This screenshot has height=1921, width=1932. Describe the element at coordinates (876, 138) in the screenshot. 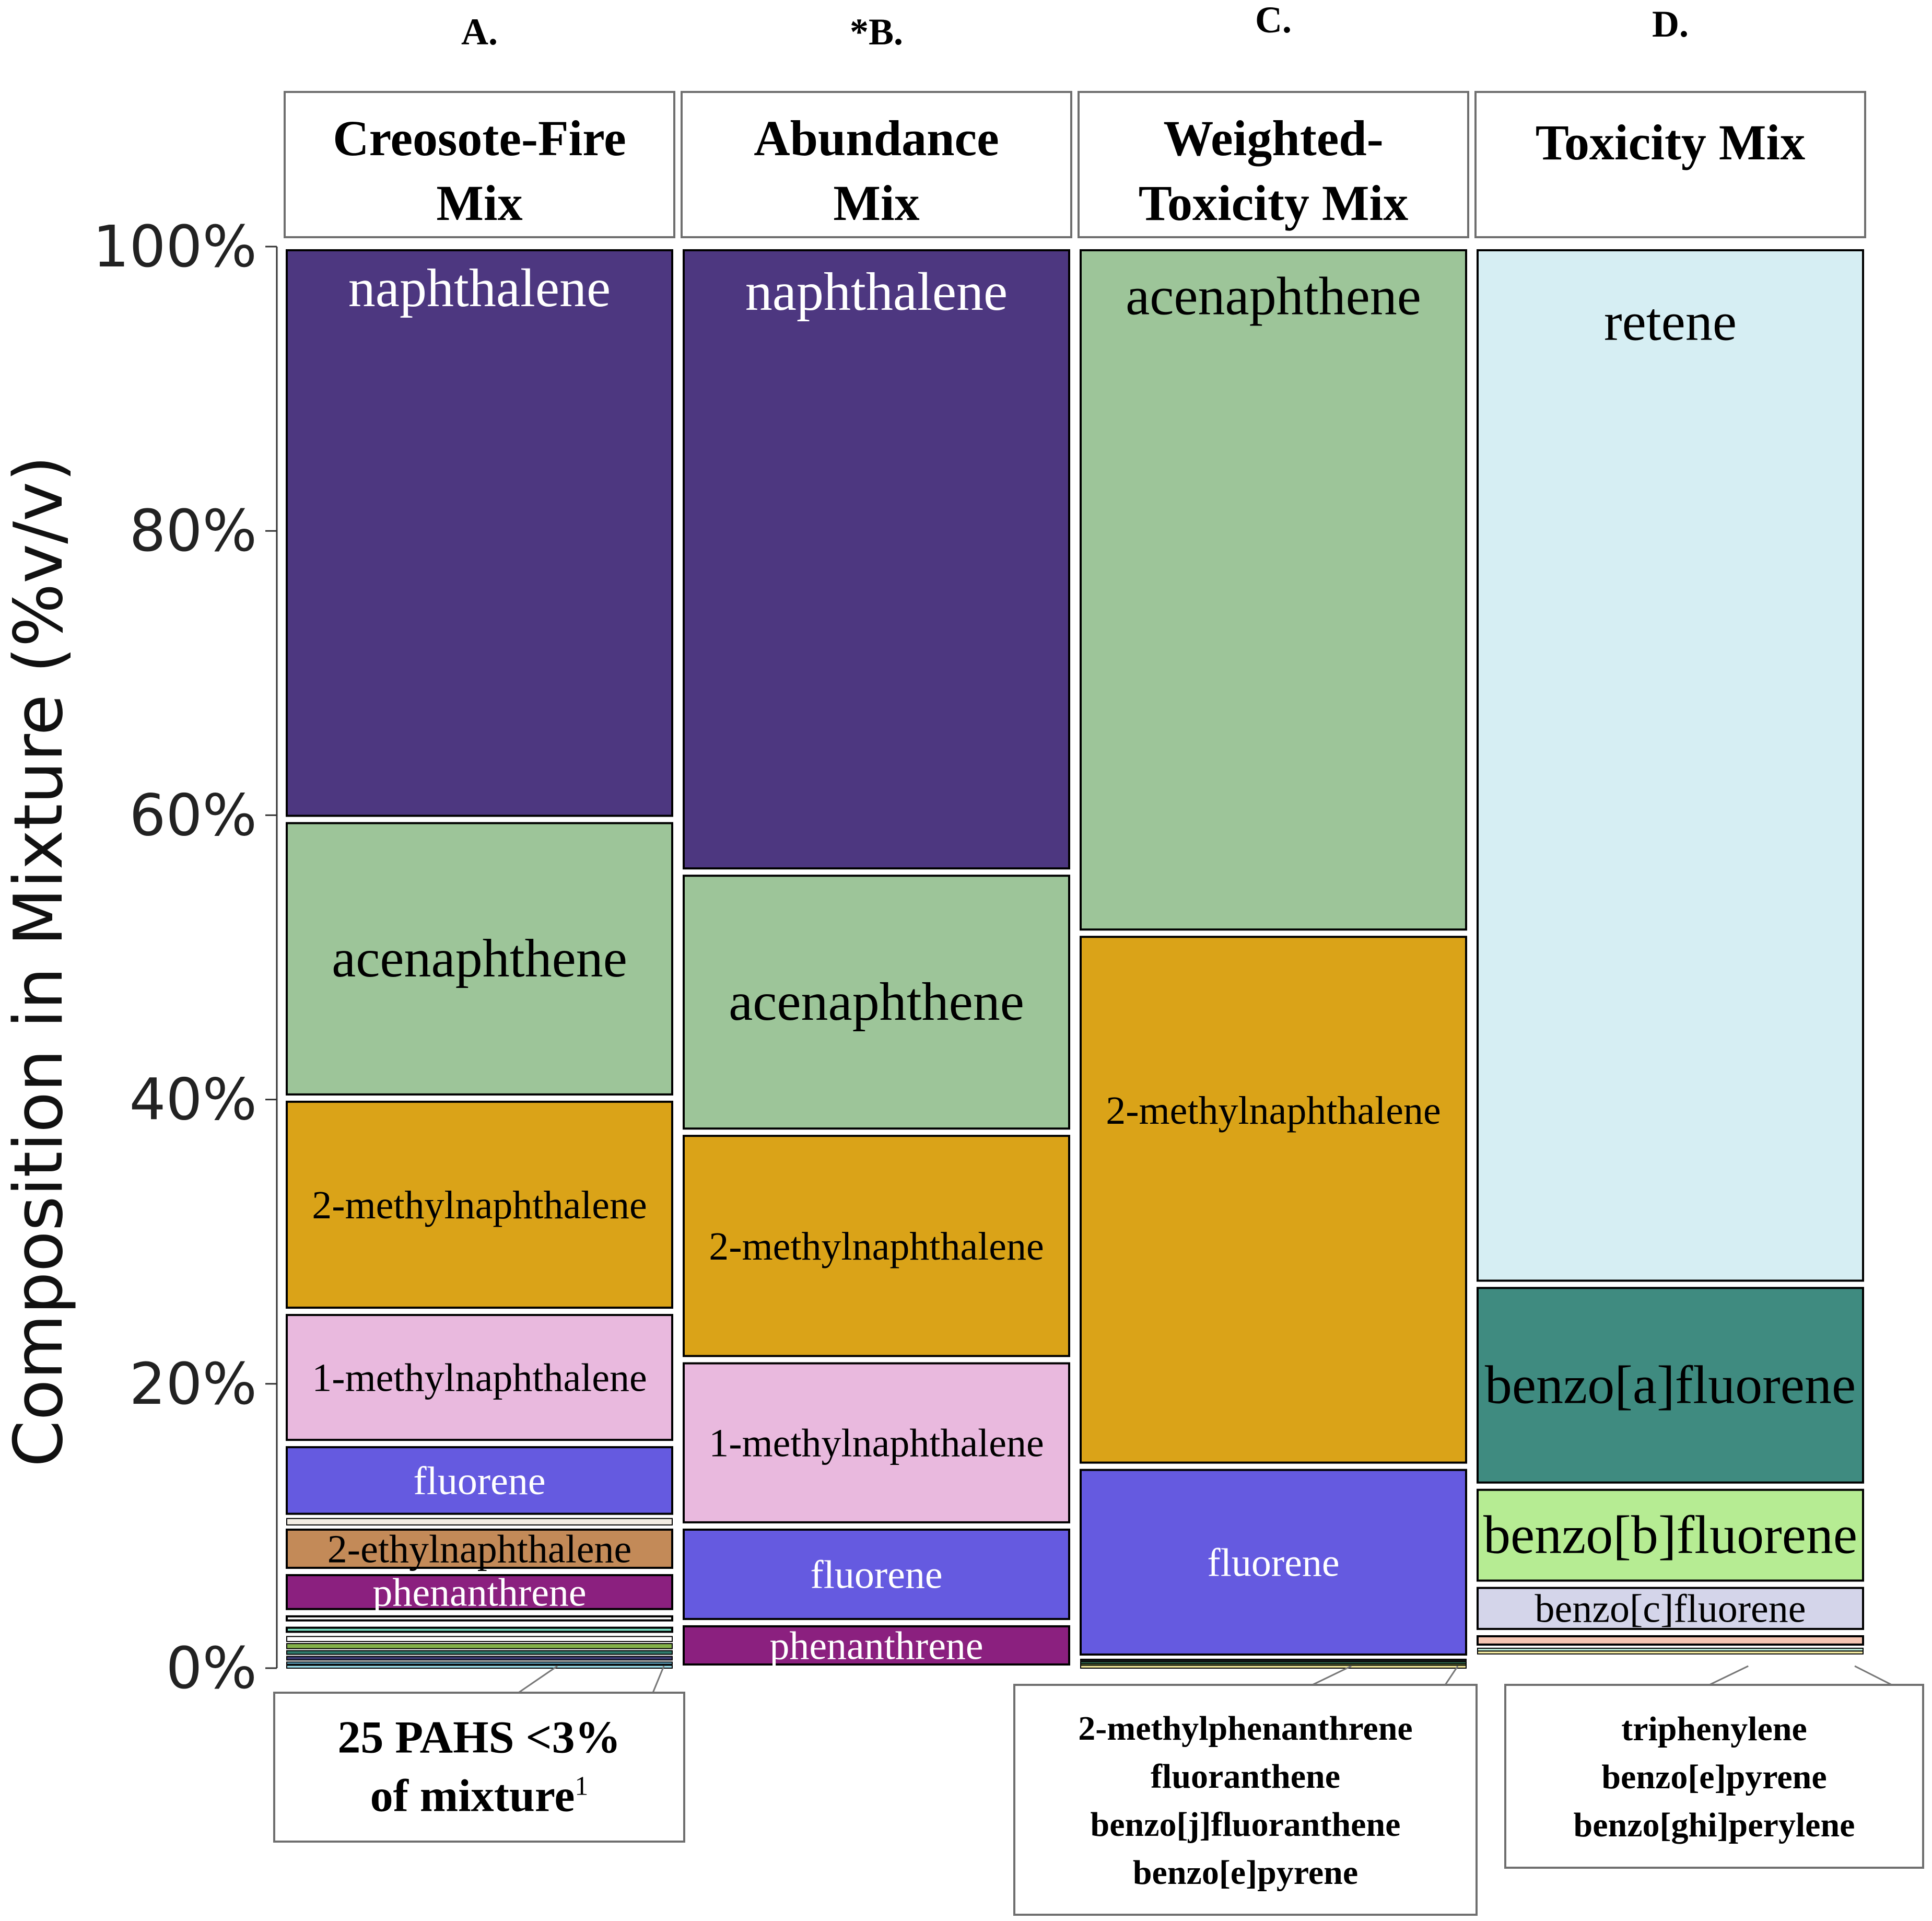

I see `panel-title: Abundance` at that location.